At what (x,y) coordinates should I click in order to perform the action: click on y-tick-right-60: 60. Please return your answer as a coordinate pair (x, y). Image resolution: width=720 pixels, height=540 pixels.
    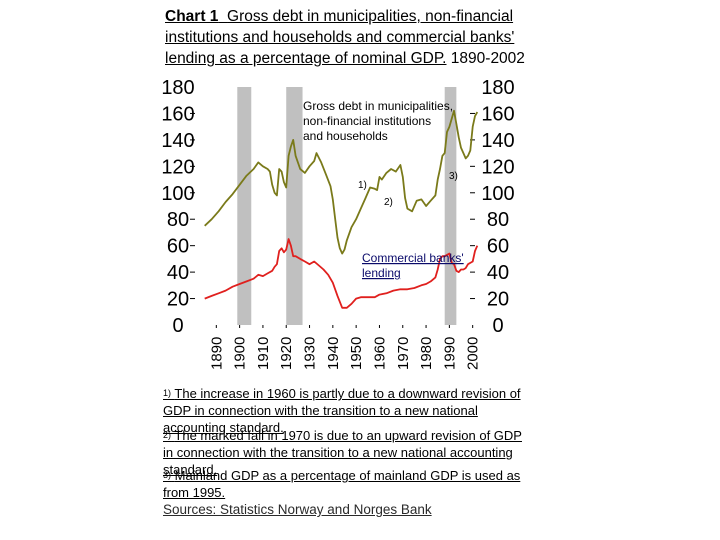
    Looking at the image, I should click on (498, 247).